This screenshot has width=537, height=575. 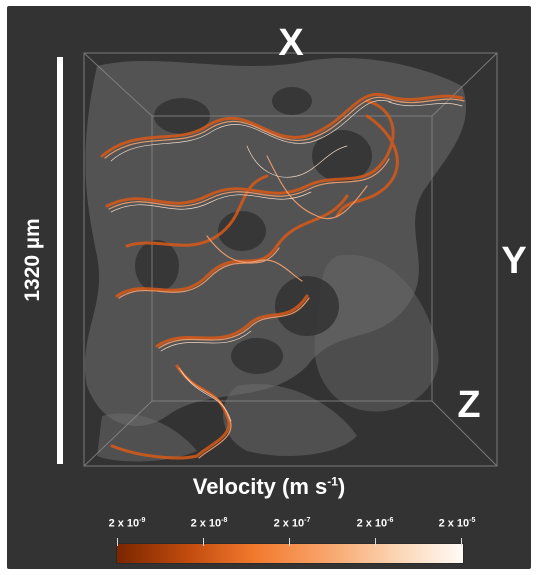 What do you see at coordinates (60, 260) in the screenshot?
I see `scale-bar` at bounding box center [60, 260].